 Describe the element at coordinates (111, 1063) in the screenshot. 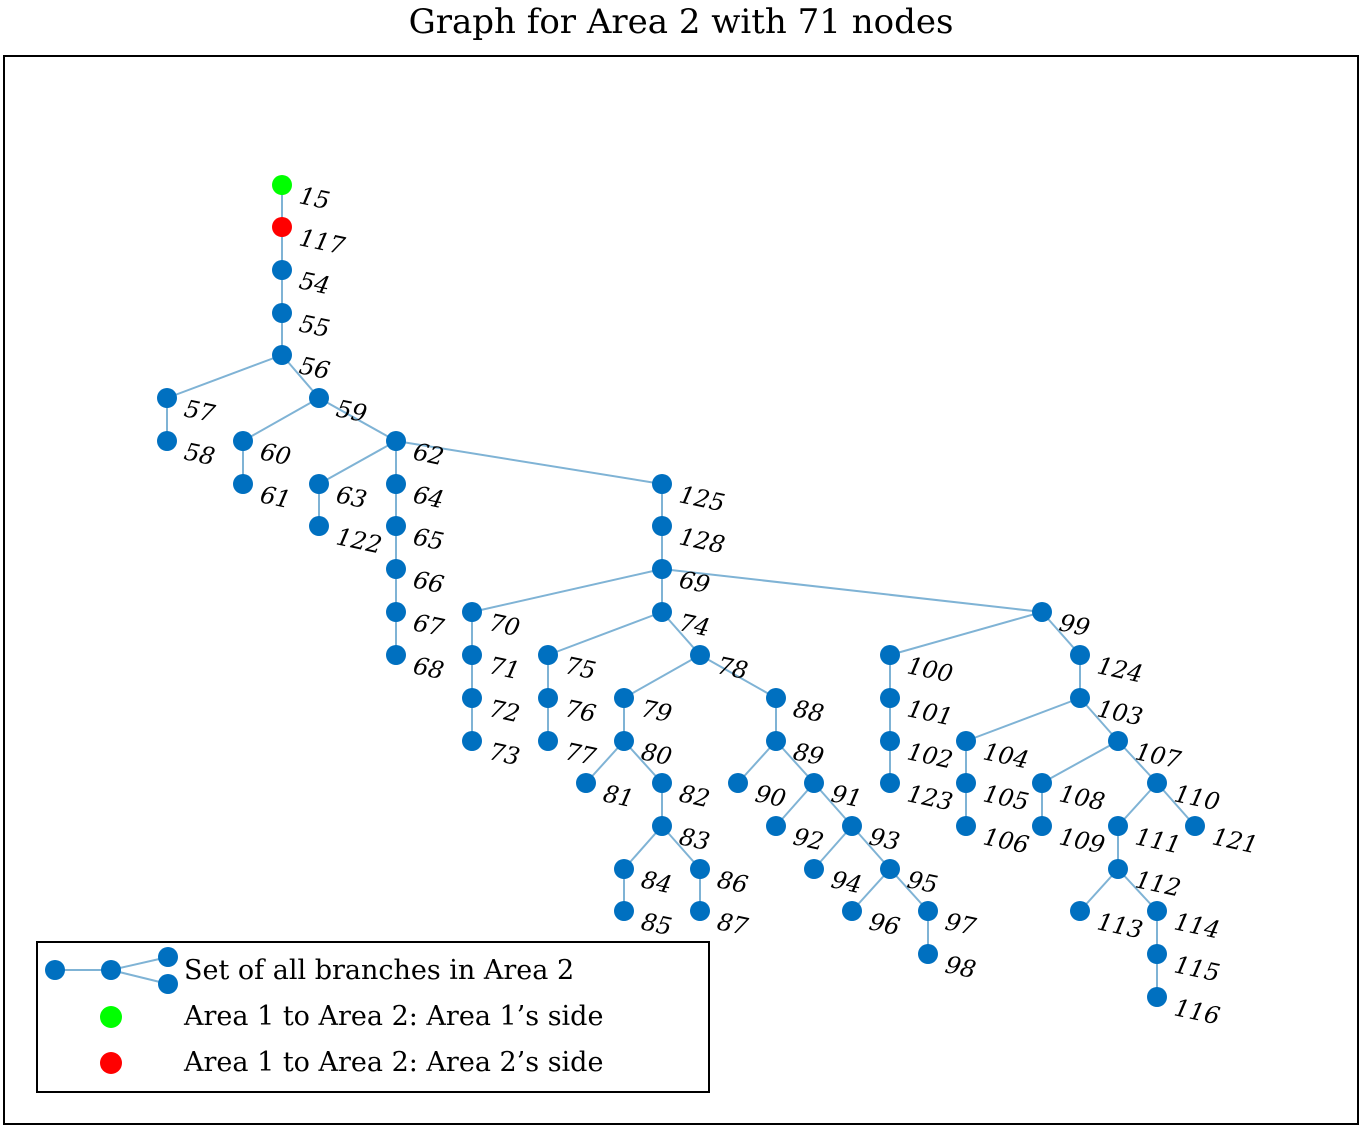

I see `legend-area2-marker` at that location.